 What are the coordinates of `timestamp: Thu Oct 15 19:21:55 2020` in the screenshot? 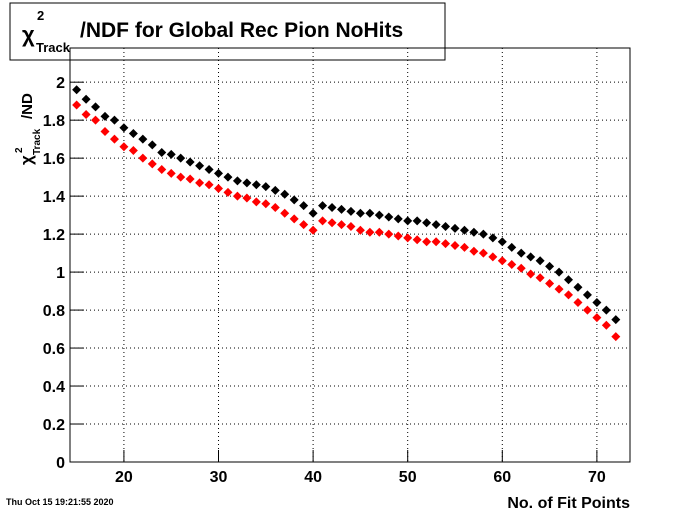 It's located at (60, 502).